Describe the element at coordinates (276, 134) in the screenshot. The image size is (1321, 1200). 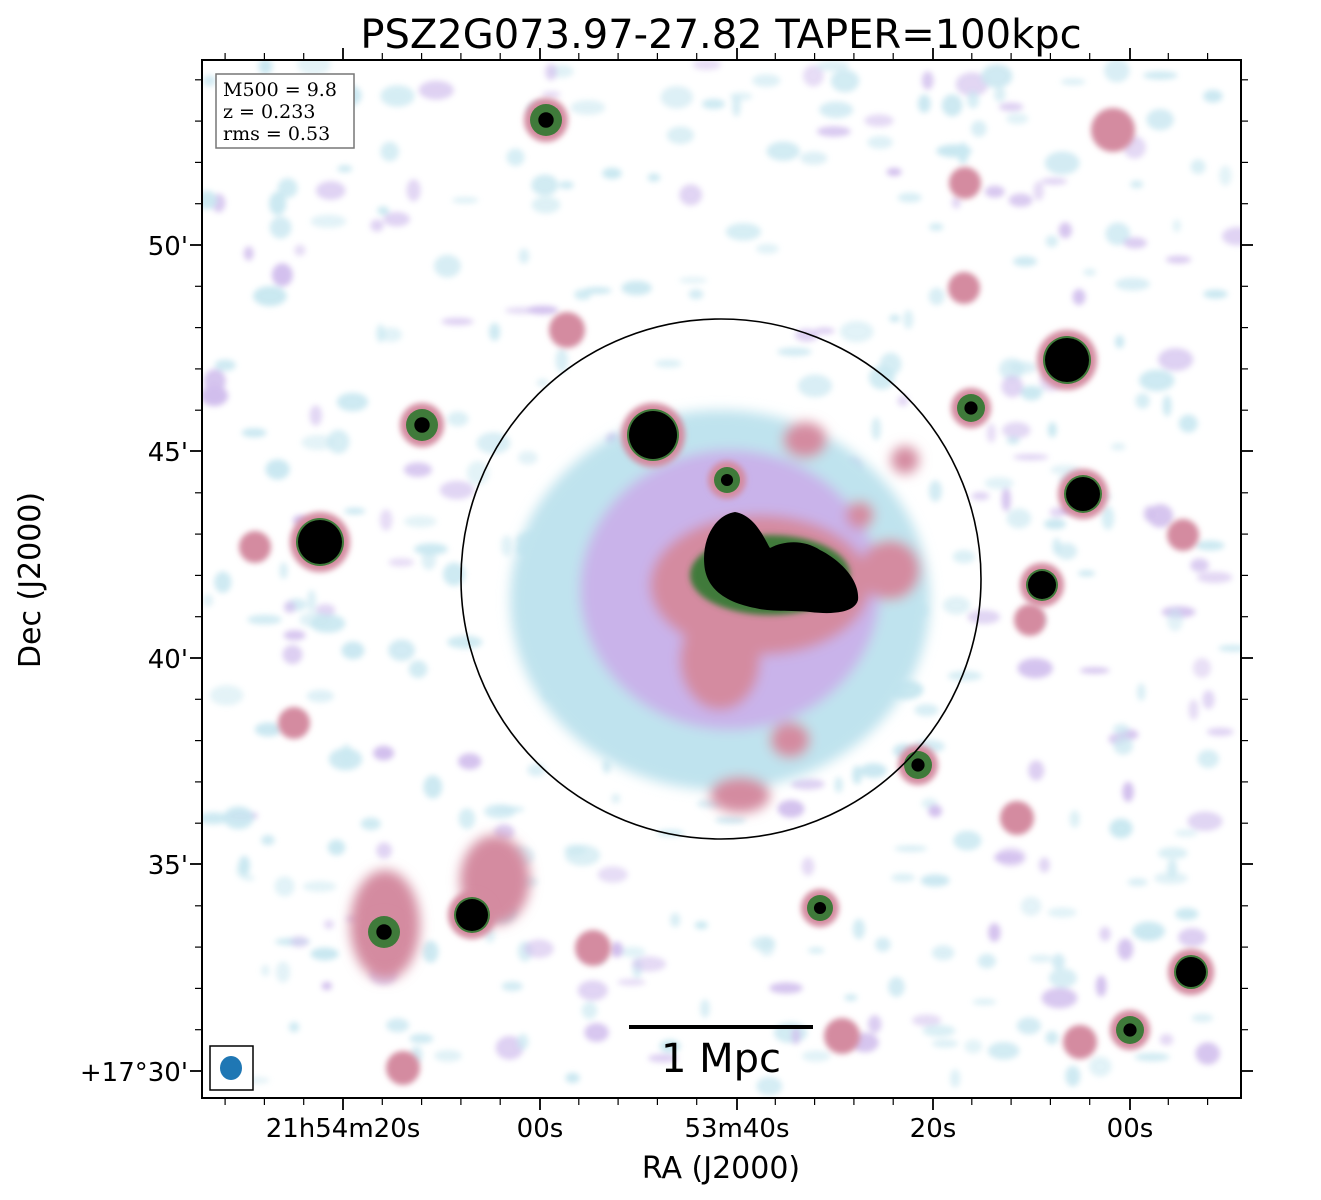
I see `info-rms: rms = 0.53` at that location.